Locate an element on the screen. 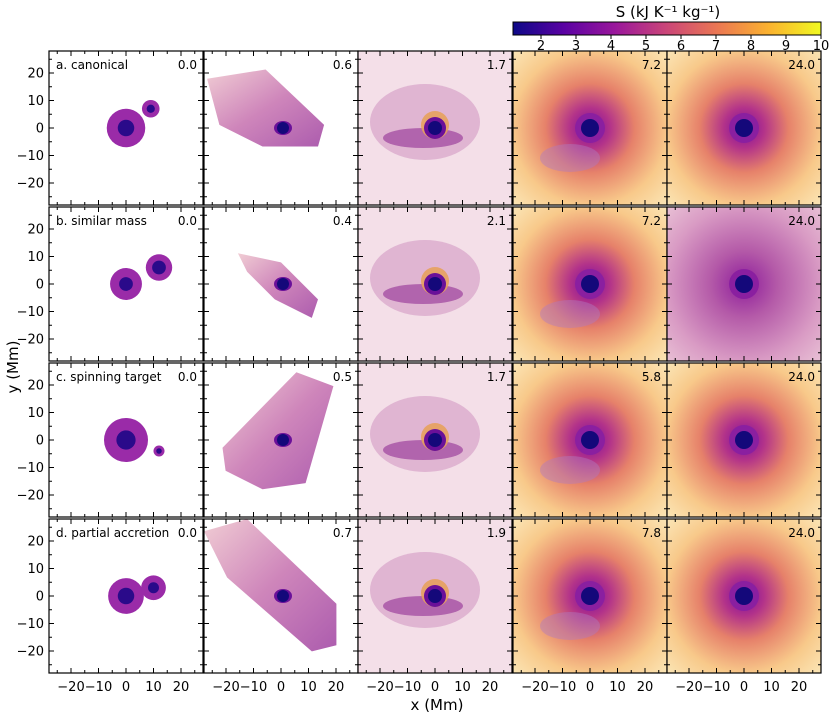  colorbar-tick-label: 3 is located at coordinates (576, 46).